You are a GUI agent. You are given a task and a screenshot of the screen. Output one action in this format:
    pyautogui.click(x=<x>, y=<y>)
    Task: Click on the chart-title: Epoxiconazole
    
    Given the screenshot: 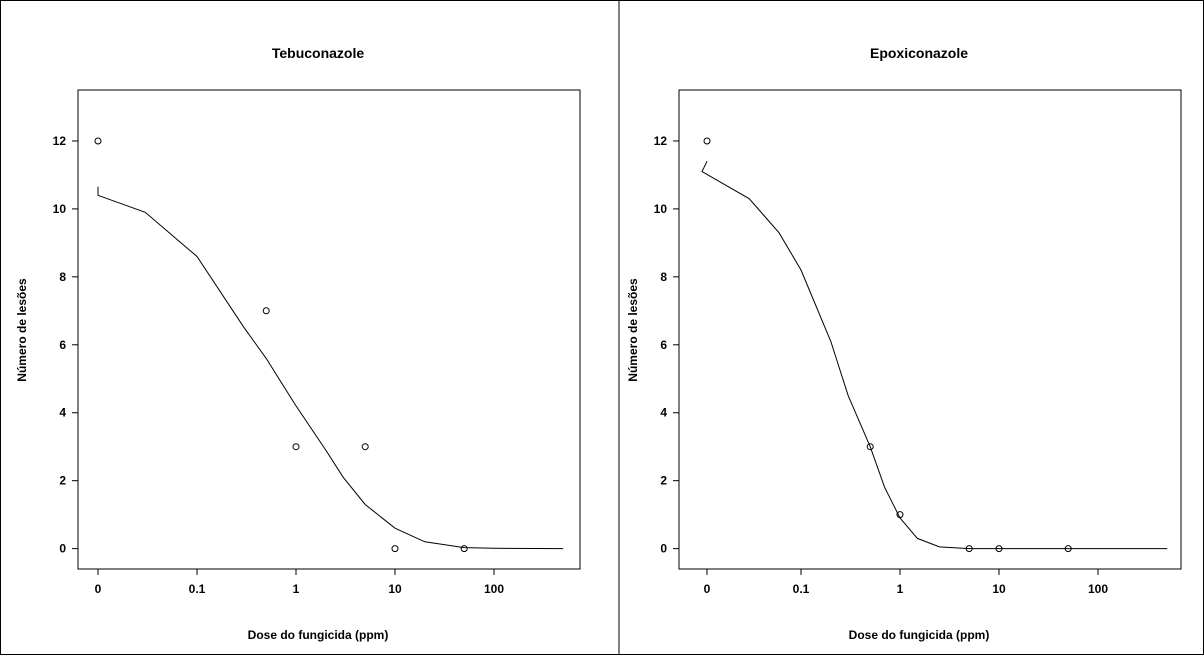 What is the action you would take?
    pyautogui.click(x=919, y=53)
    